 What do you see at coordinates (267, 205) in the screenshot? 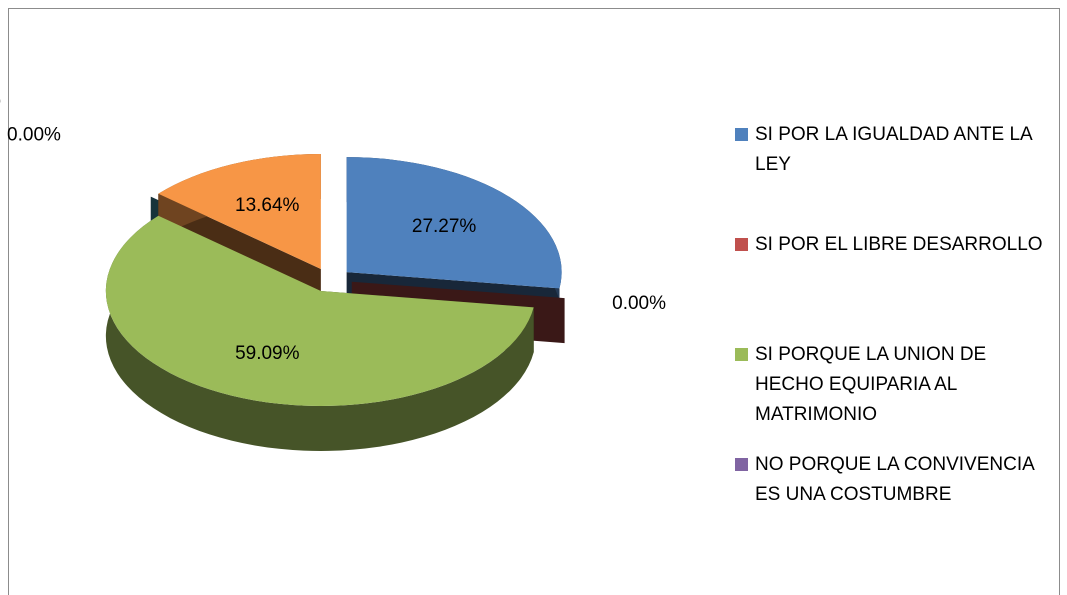
I see `data-label: 13.64%` at bounding box center [267, 205].